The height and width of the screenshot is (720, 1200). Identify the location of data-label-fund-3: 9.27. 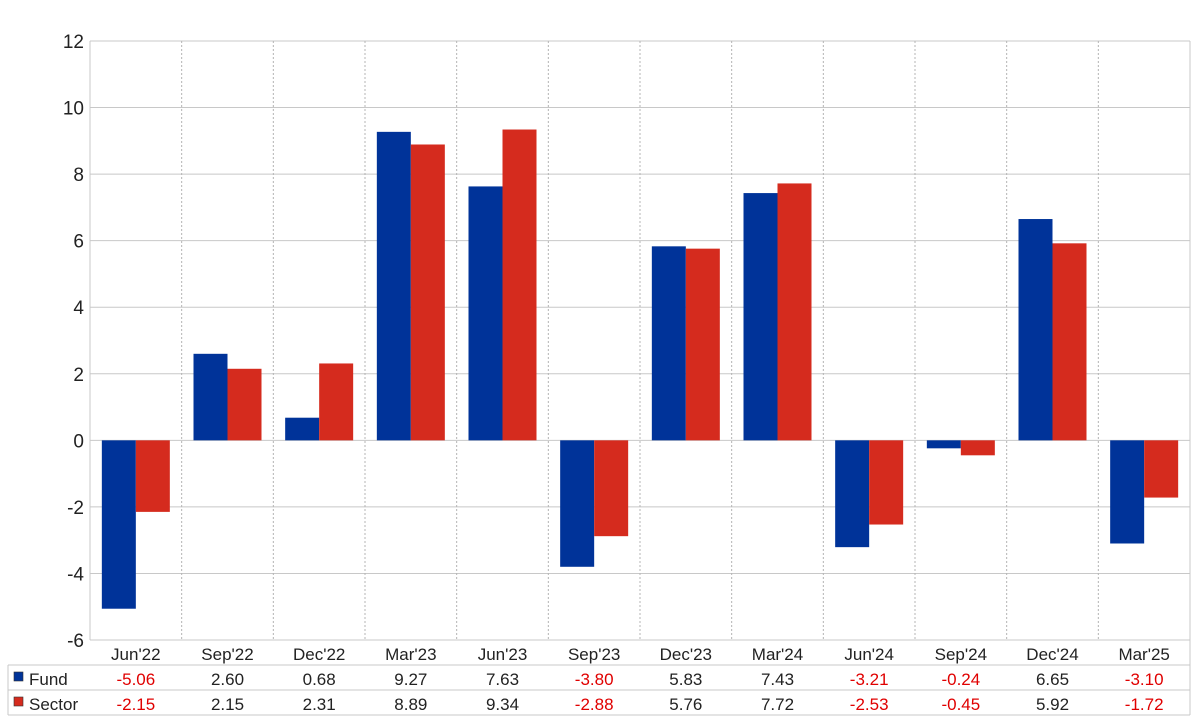
(410, 679).